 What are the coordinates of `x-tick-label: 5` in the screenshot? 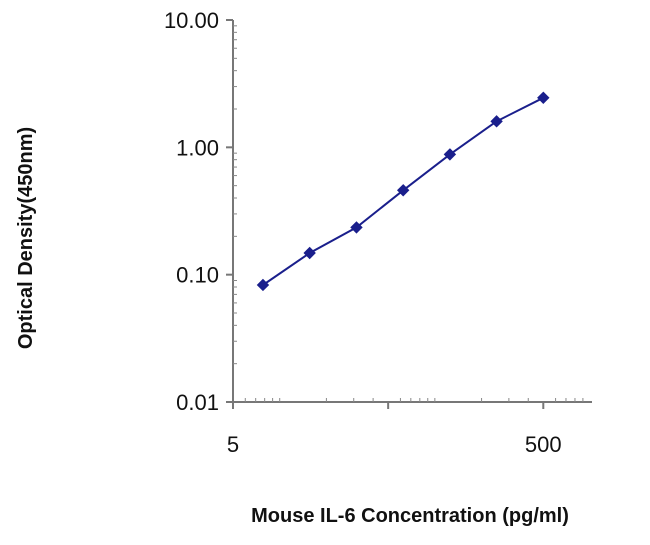 It's located at (233, 444).